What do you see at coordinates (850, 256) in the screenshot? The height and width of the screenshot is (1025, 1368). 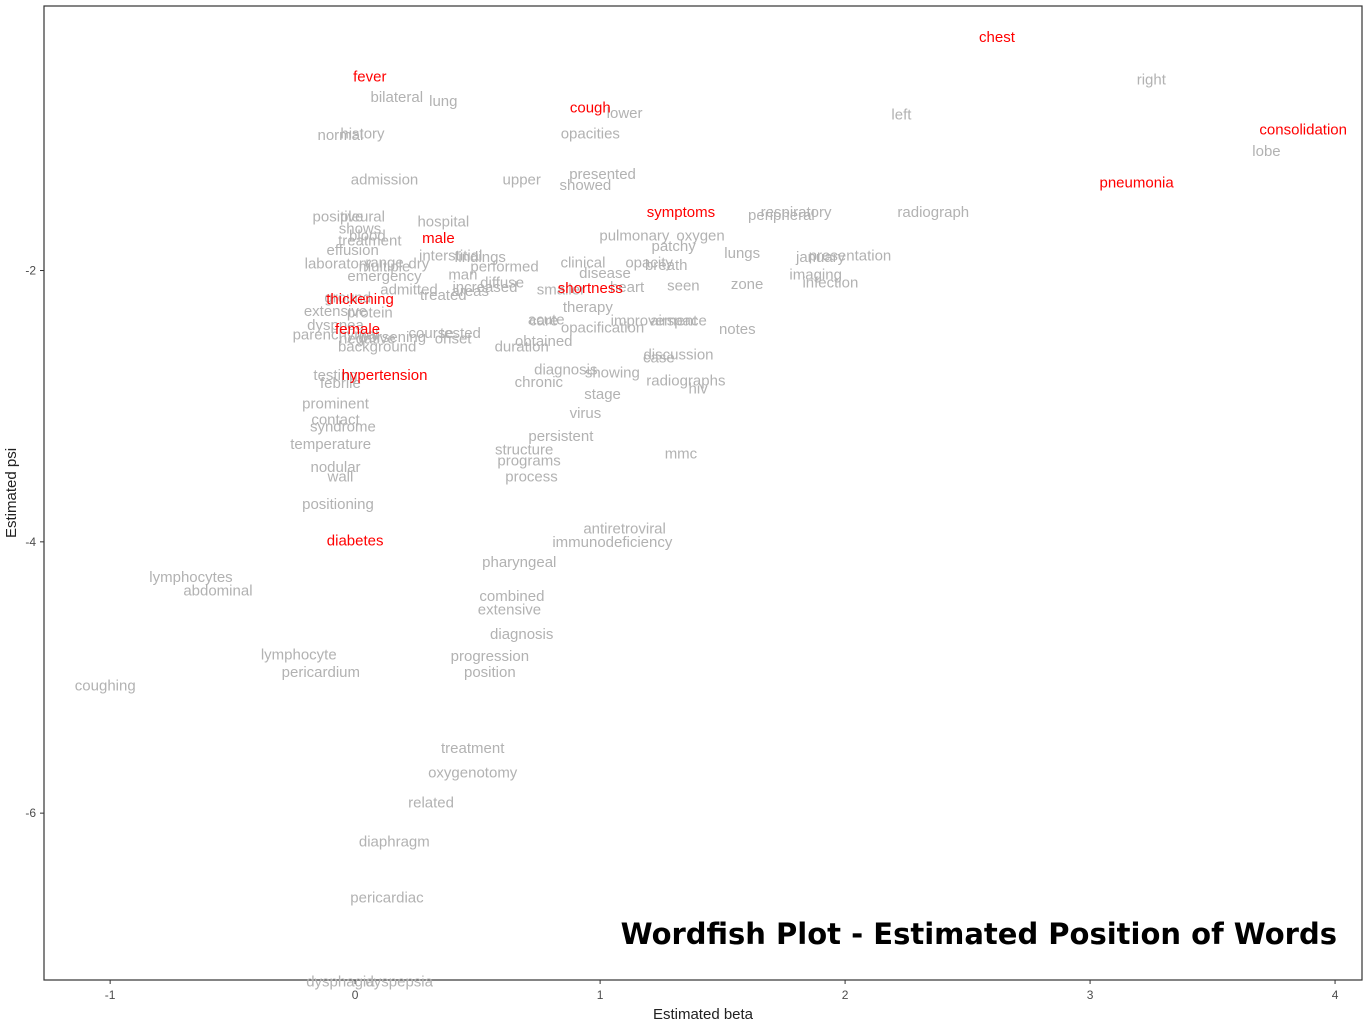 I see `word-label: presentation` at bounding box center [850, 256].